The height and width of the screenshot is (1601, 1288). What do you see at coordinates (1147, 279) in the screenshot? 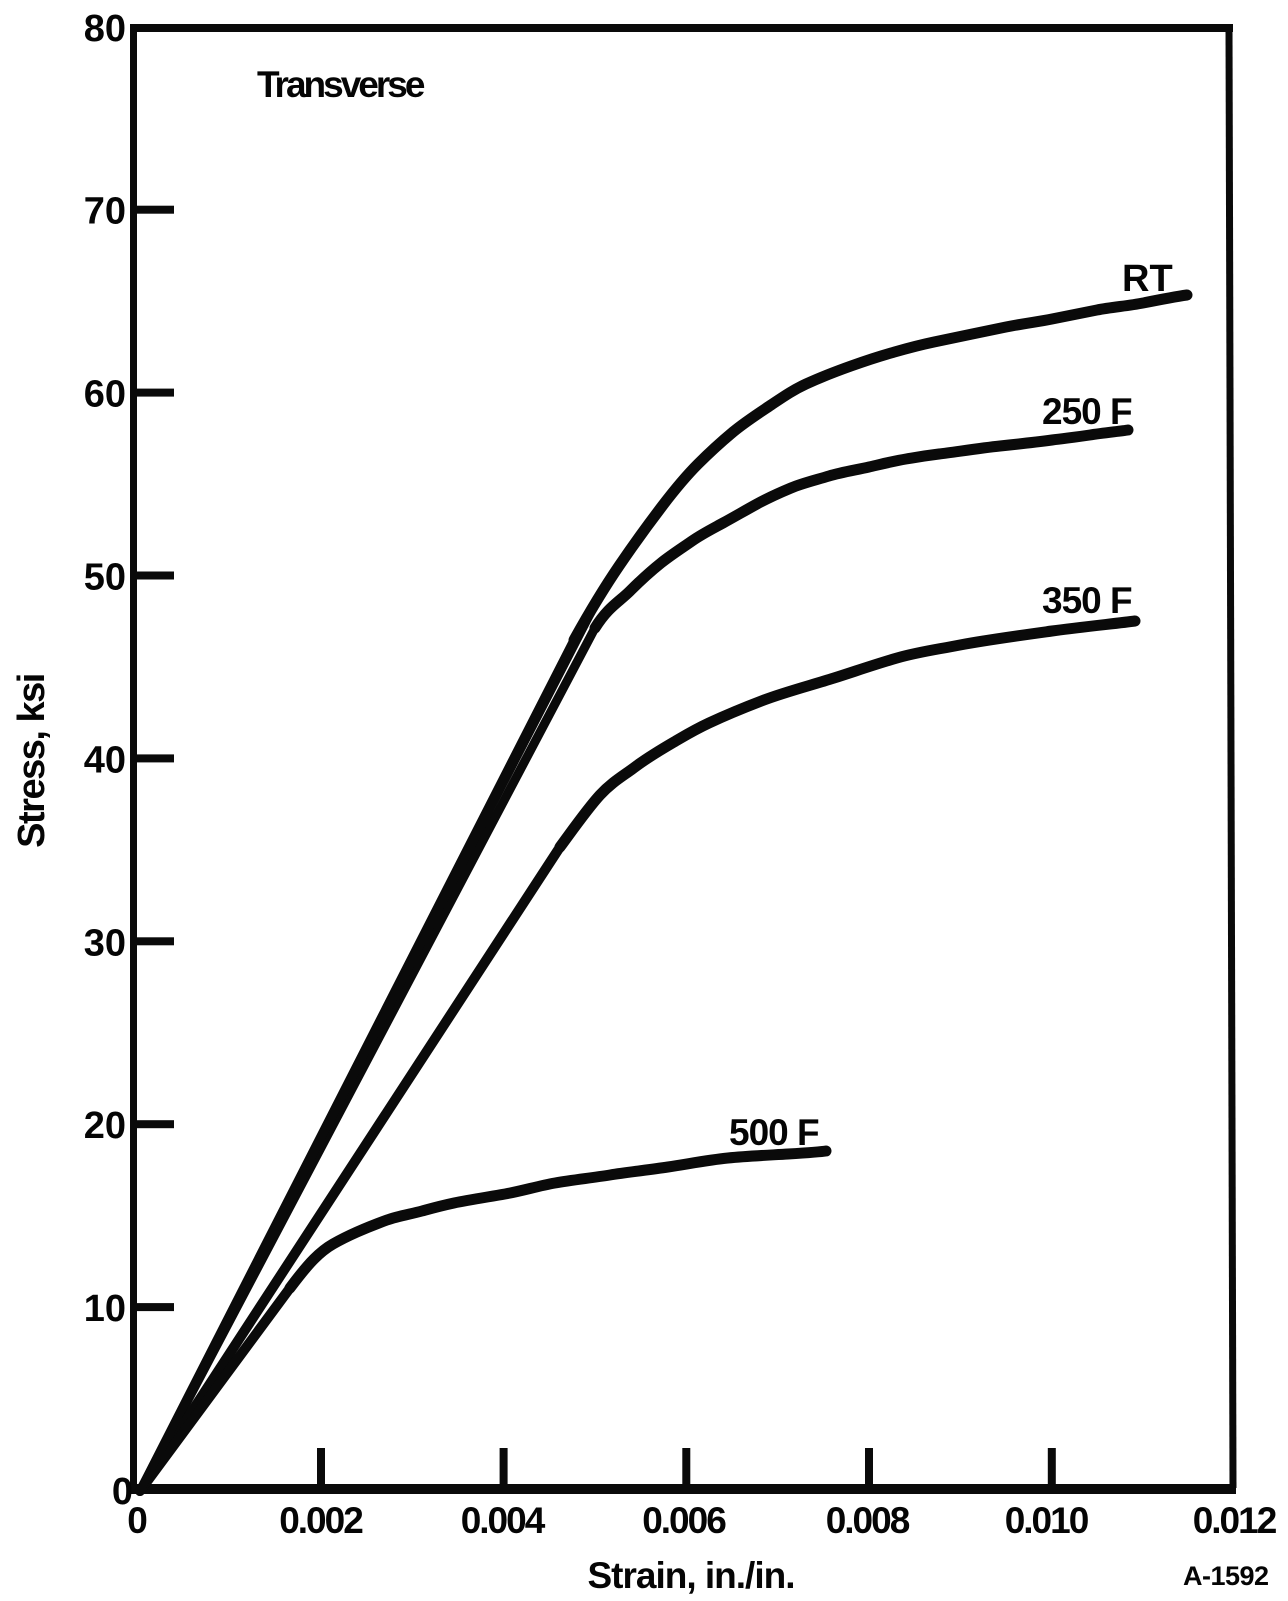
I see `svg-text: RT` at bounding box center [1147, 279].